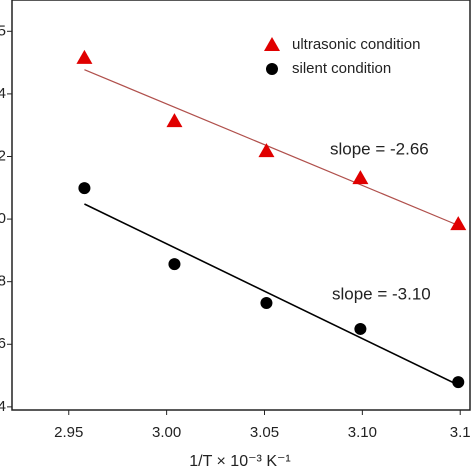 Image resolution: width=474 pixels, height=474 pixels. What do you see at coordinates (3, 218) in the screenshot?
I see `y-tick-label: 0` at bounding box center [3, 218].